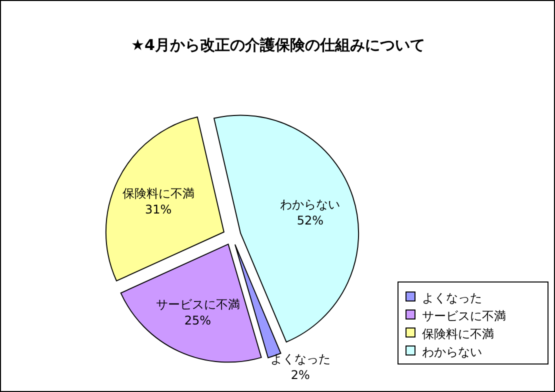  What do you see at coordinates (464, 316) in the screenshot?
I see `legend-label: サービスに不満` at bounding box center [464, 316].